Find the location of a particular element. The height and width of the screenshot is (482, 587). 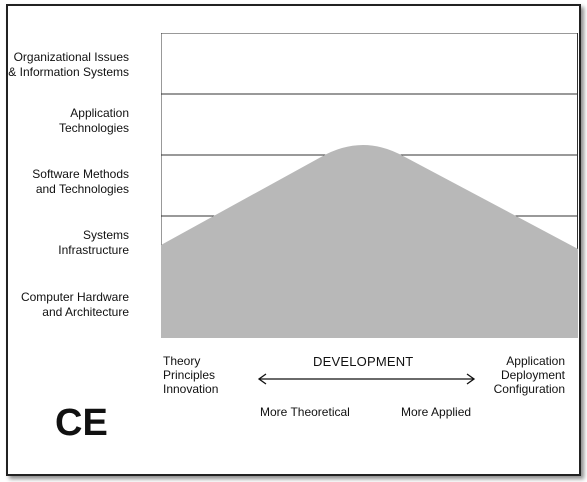

right-axis-line: Deployment is located at coordinates (532, 375).